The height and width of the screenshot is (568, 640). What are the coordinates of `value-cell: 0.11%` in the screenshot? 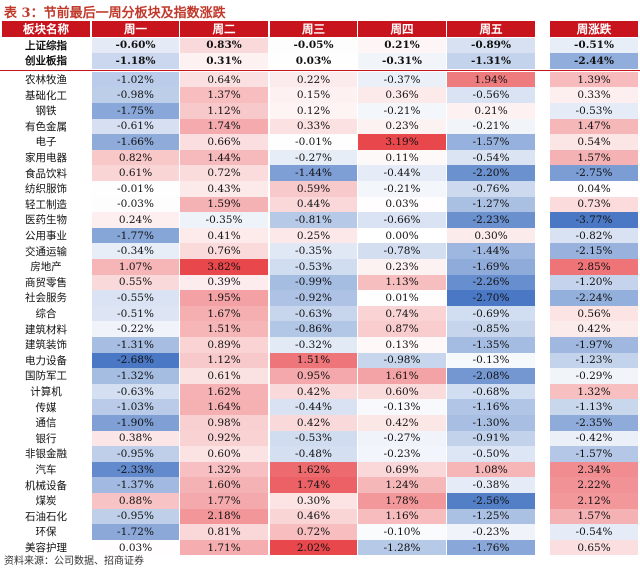 It's located at (402, 157).